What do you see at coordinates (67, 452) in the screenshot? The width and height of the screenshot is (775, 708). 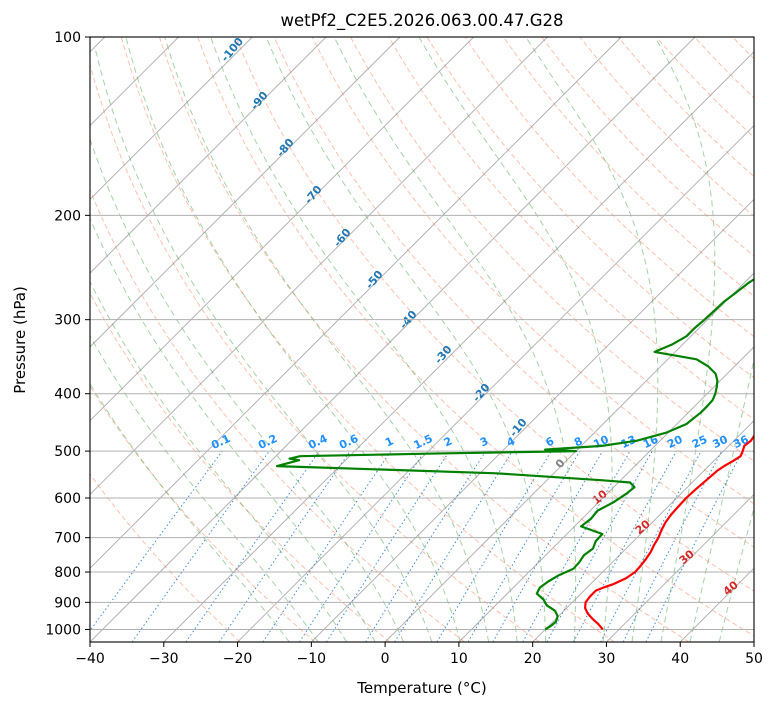 I see `y-tick-label: 500` at bounding box center [67, 452].